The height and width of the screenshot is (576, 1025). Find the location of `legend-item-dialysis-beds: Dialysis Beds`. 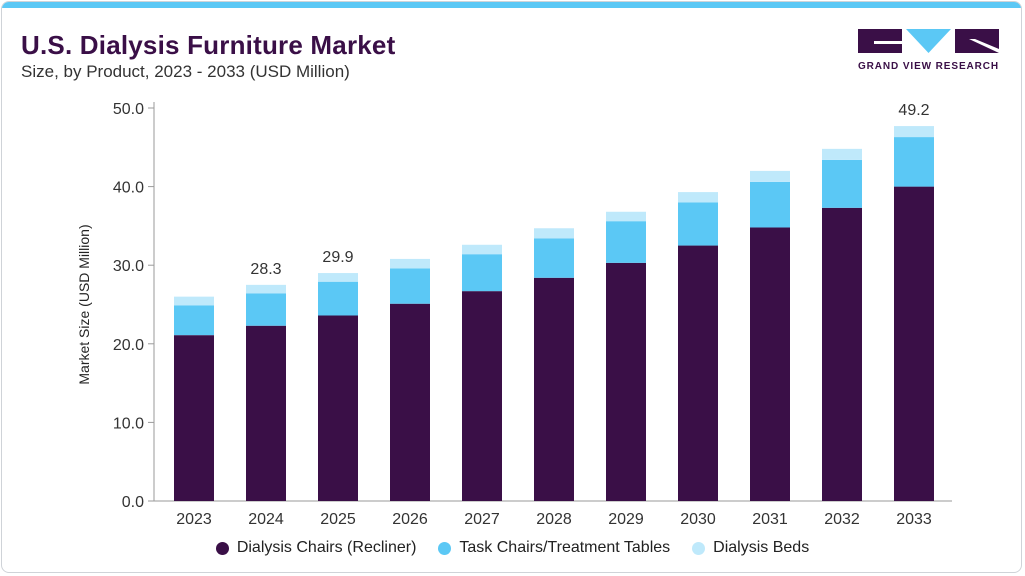

legend-item-dialysis-beds: Dialysis Beds is located at coordinates (750, 548).